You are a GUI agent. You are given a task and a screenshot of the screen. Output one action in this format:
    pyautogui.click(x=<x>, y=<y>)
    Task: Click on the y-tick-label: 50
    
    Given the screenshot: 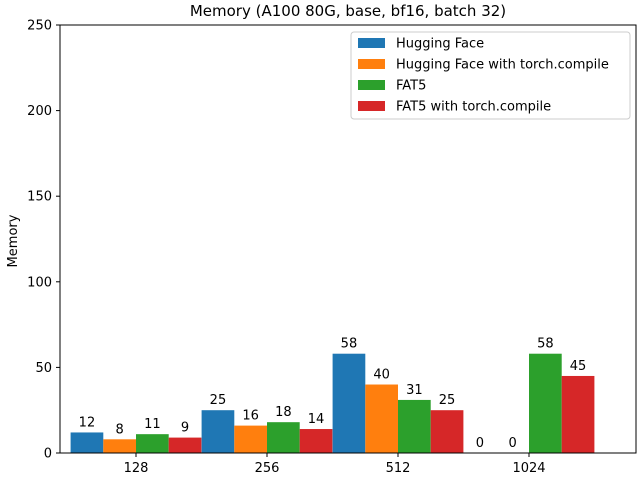 What is the action you would take?
    pyautogui.click(x=43, y=368)
    